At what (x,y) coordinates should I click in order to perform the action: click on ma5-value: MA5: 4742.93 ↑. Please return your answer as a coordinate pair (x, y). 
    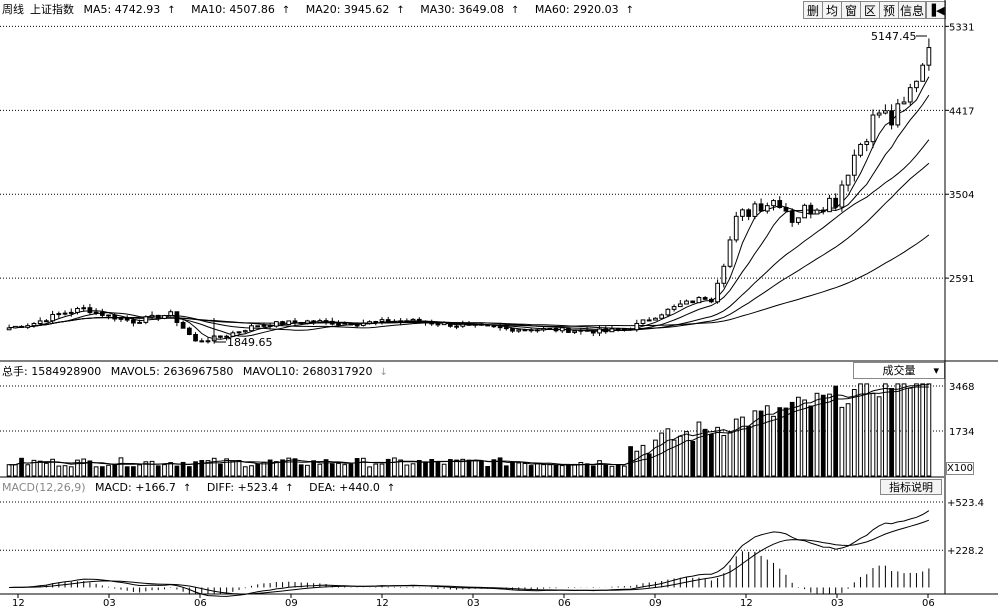
    Looking at the image, I should click on (129, 9).